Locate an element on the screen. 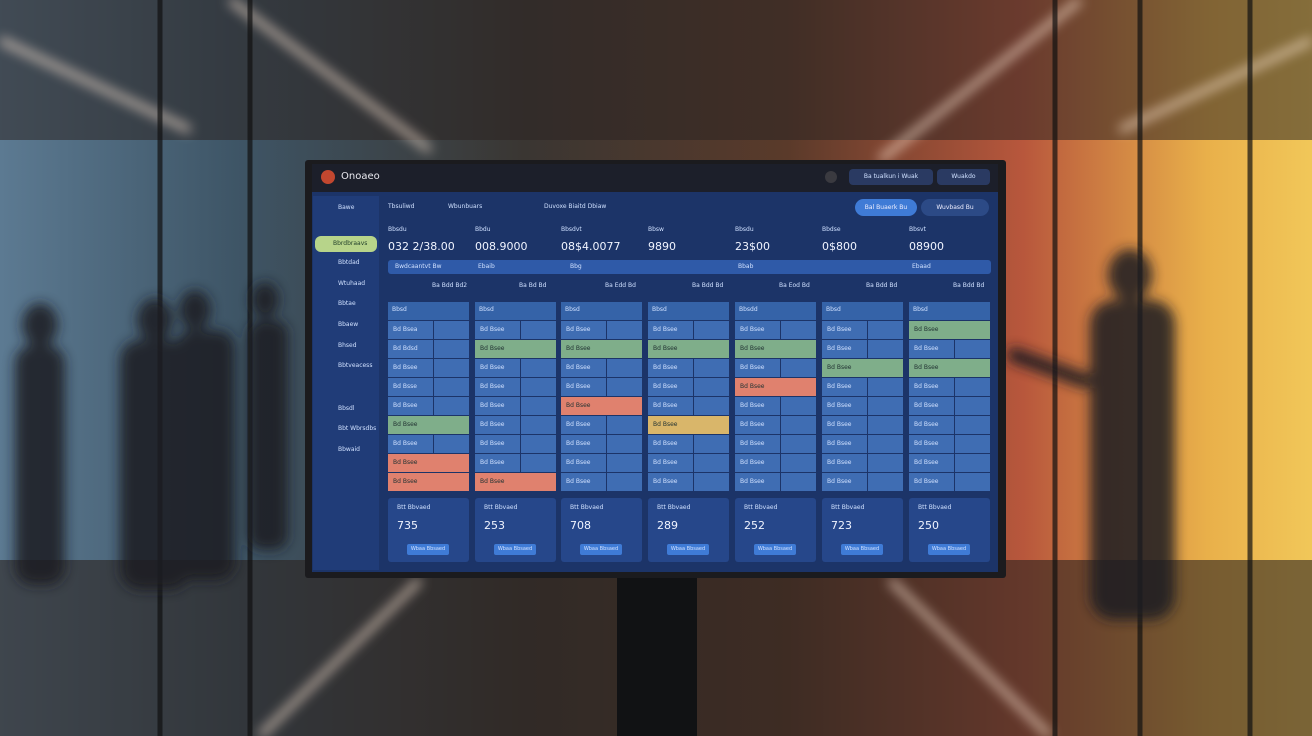 This screenshot has width=1312, height=736. sidebar-item: Bbsdl is located at coordinates (346, 408).